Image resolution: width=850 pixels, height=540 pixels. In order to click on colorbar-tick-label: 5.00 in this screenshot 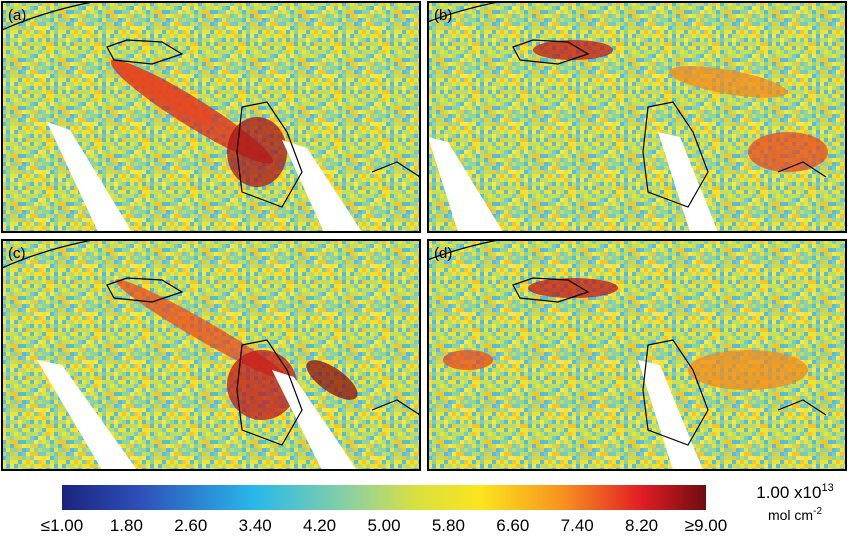, I will do `click(383, 525)`.